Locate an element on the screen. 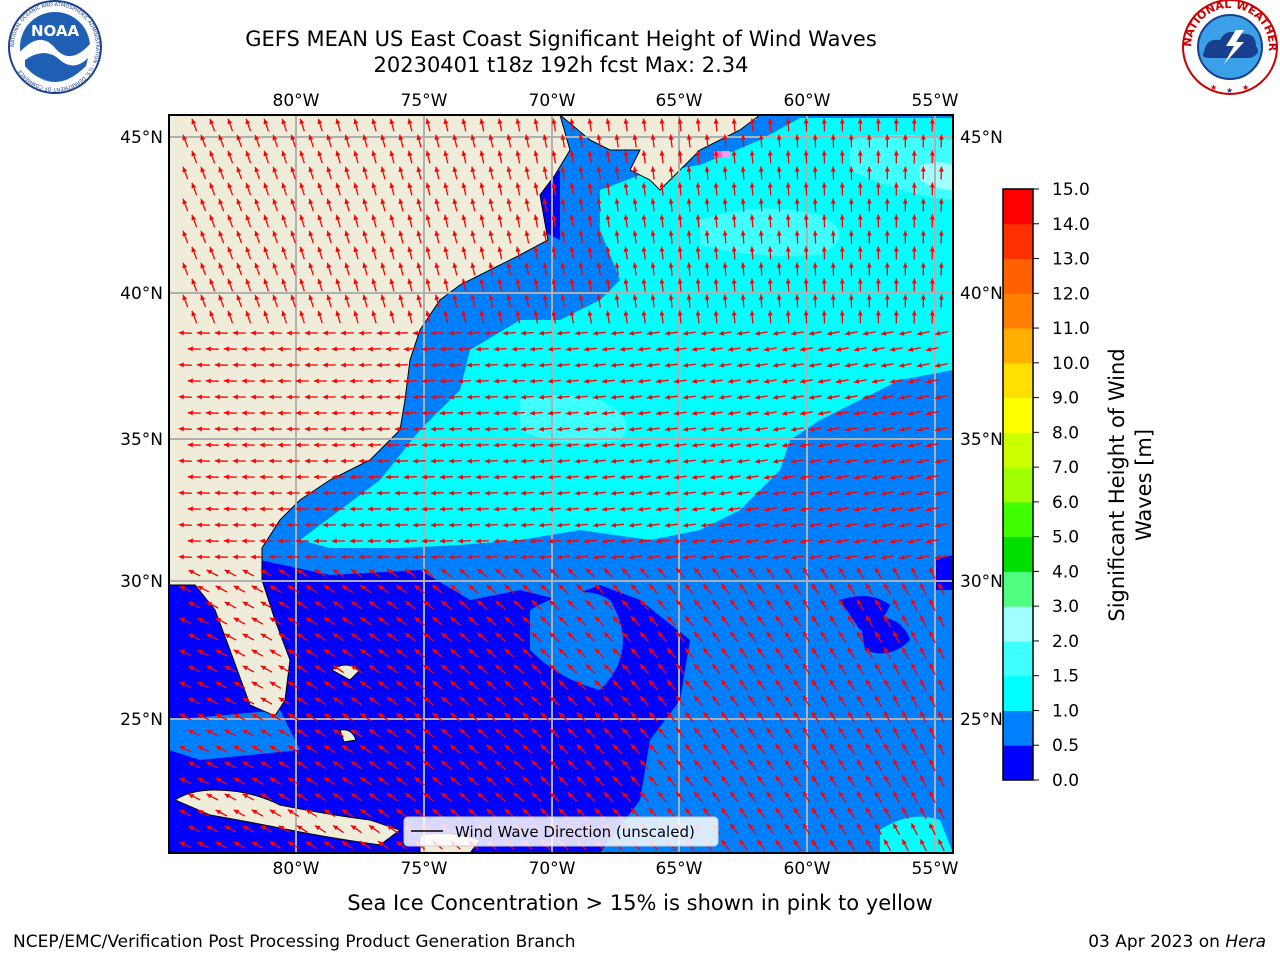 The width and height of the screenshot is (1280, 960). wave-height-1.5-2.0m-patch is located at coordinates (573, 419).